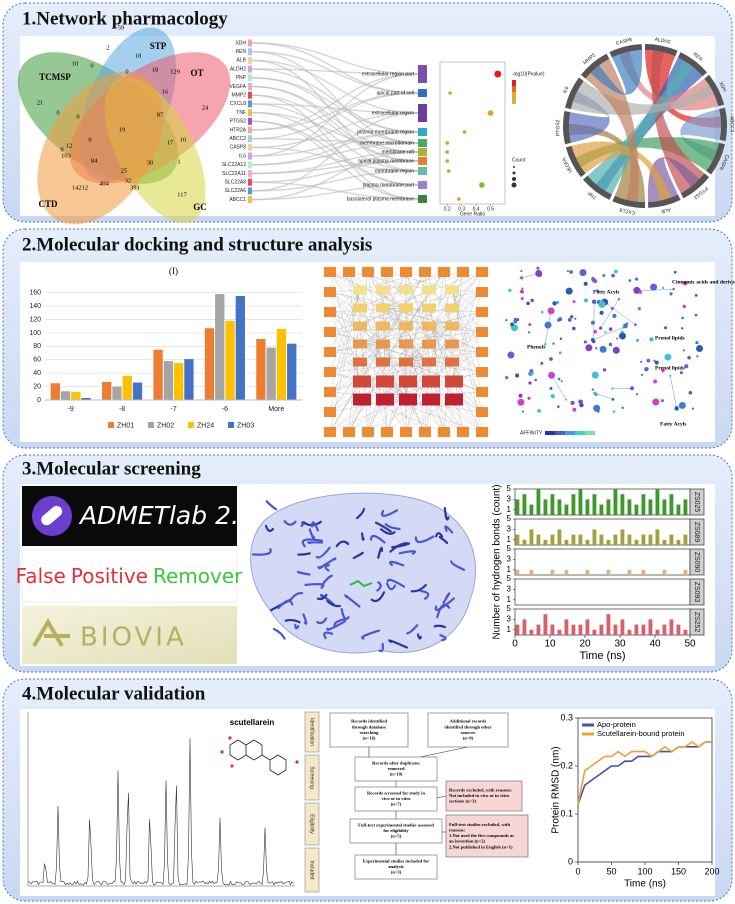  I want to click on venn-count: 2, so click(107, 47).